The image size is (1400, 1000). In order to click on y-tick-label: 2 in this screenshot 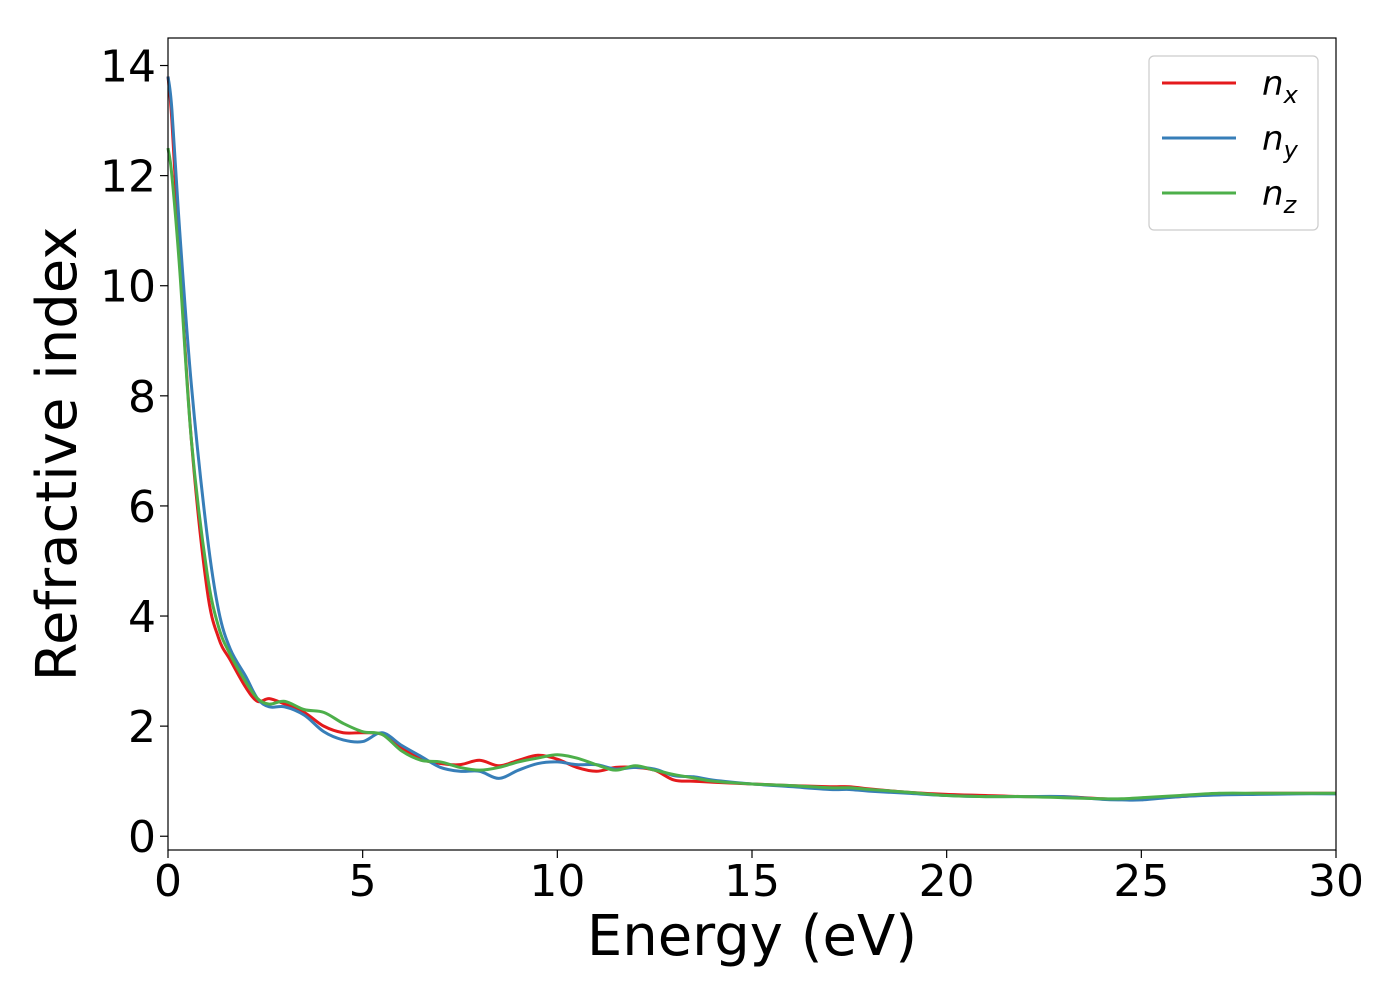, I will do `click(142, 727)`.